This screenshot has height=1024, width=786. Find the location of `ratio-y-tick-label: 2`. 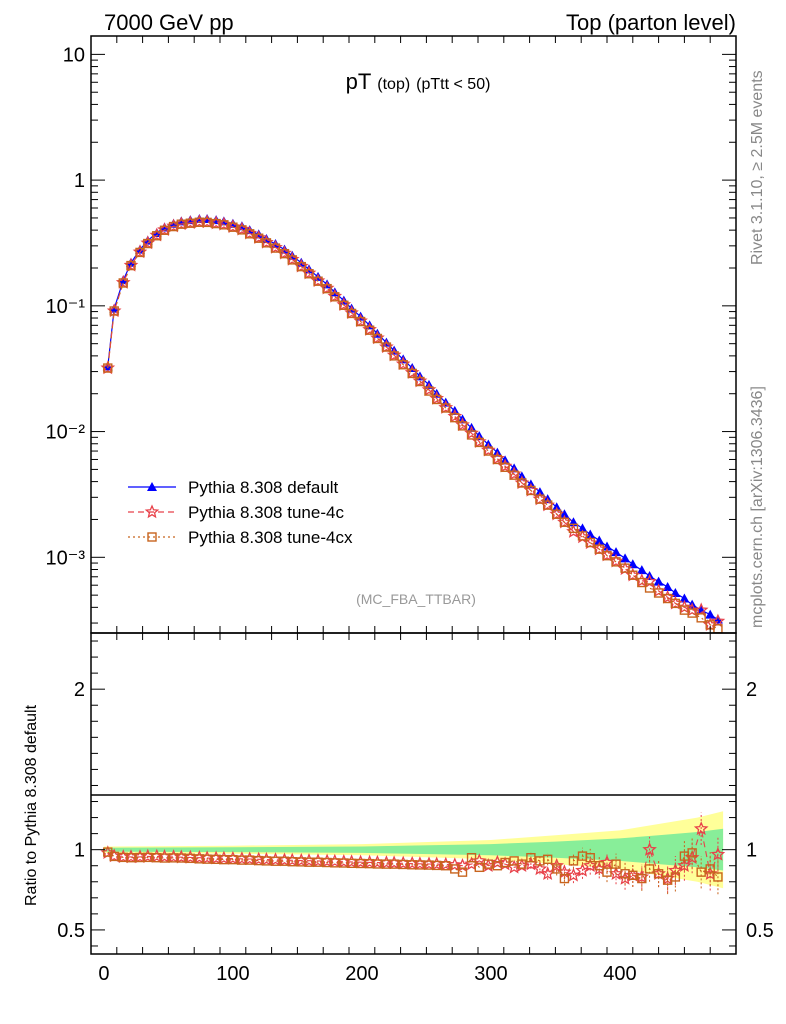

ratio-y-tick-label: 2 is located at coordinates (79, 690).